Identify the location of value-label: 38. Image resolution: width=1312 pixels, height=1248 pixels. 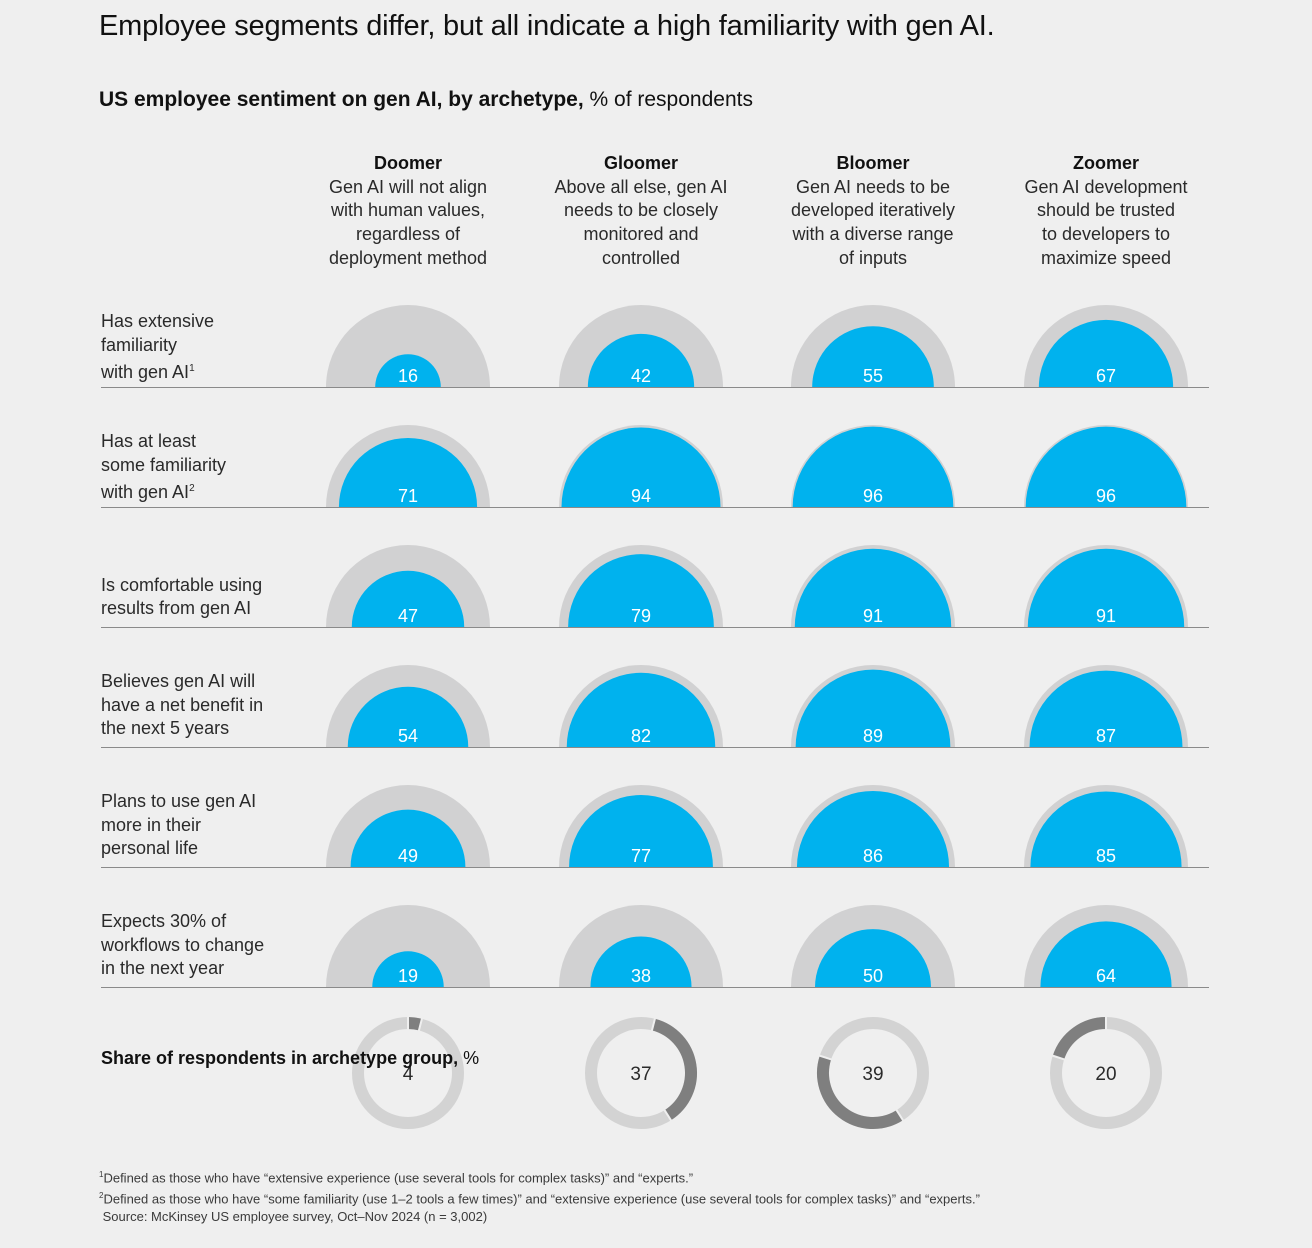
(641, 976).